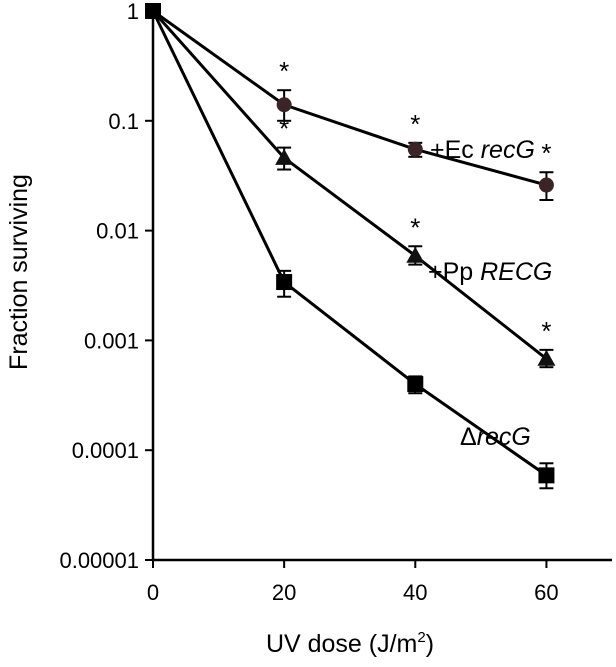 This screenshot has height=667, width=616. Describe the element at coordinates (415, 592) in the screenshot. I see `x-tick-label: 40` at that location.